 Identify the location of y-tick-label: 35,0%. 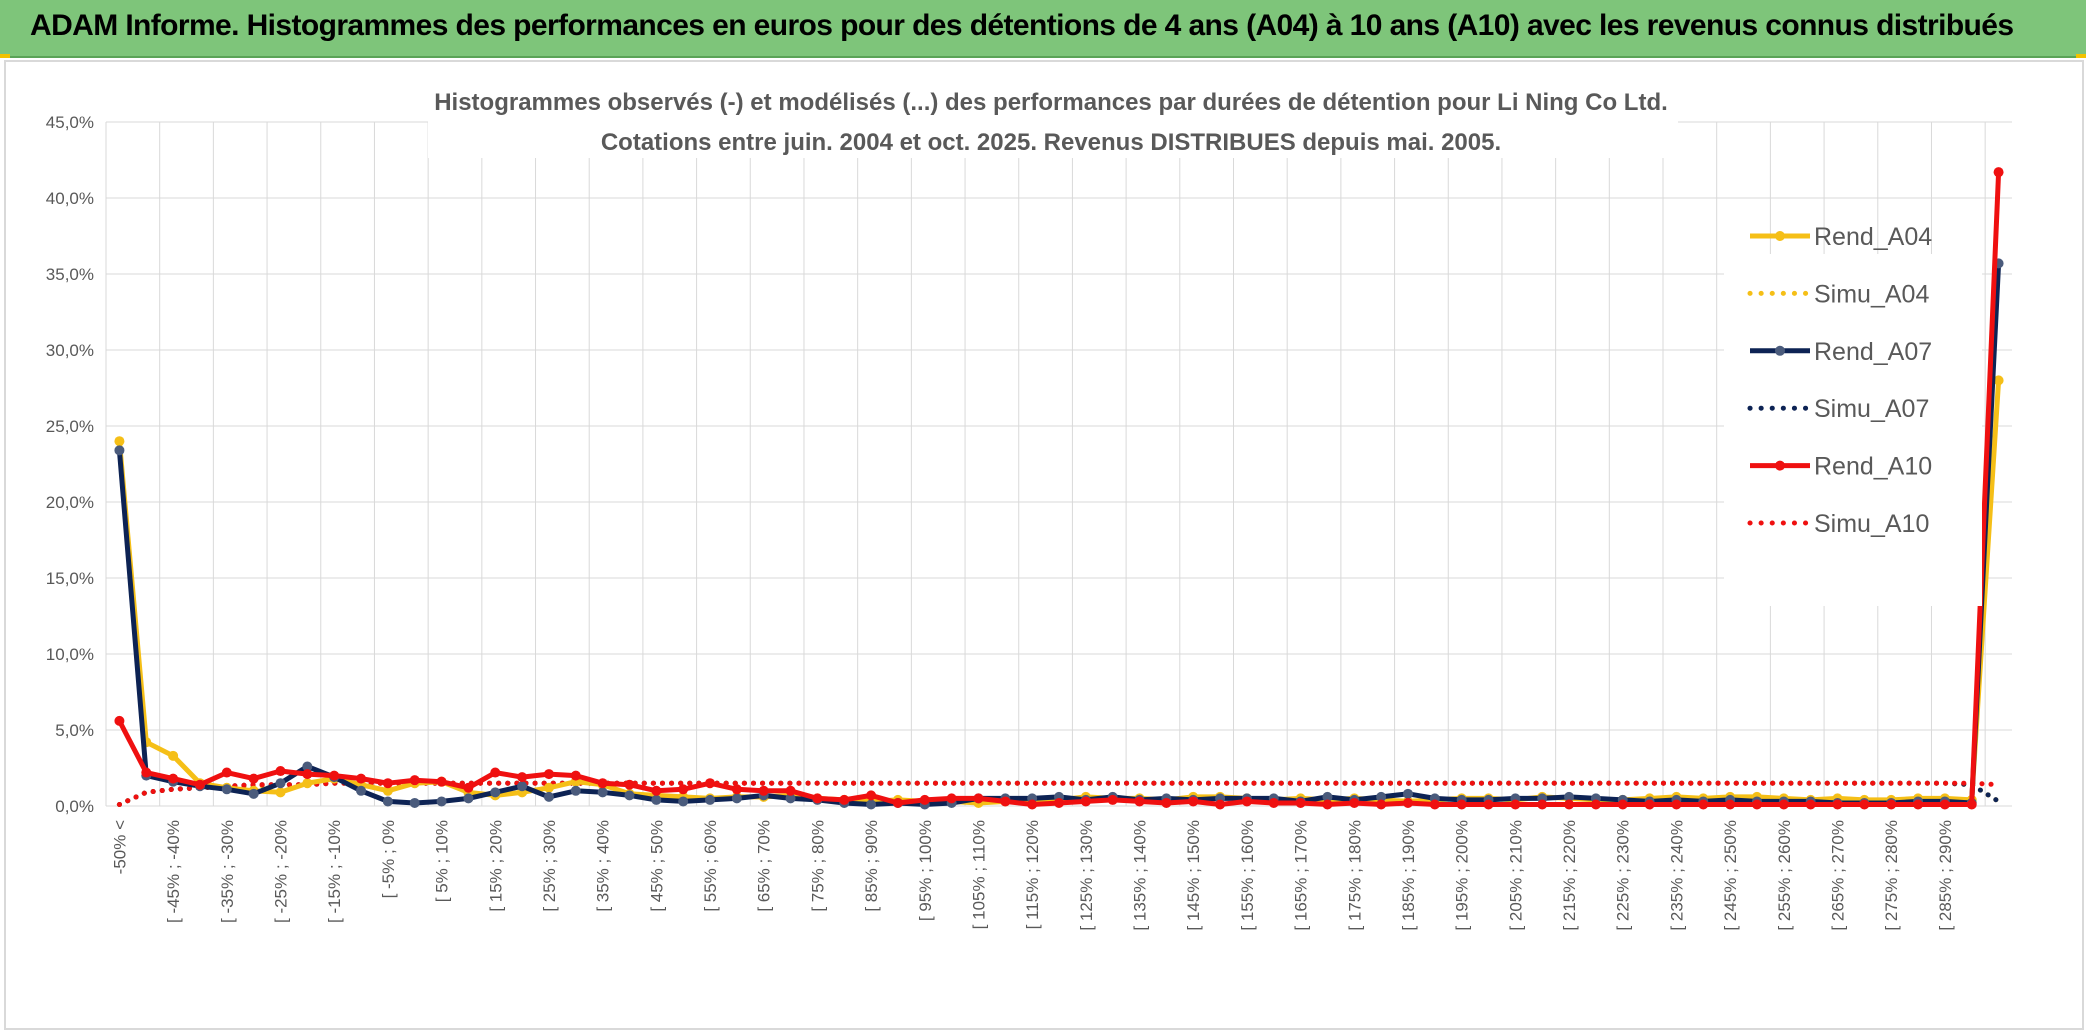
(70, 274).